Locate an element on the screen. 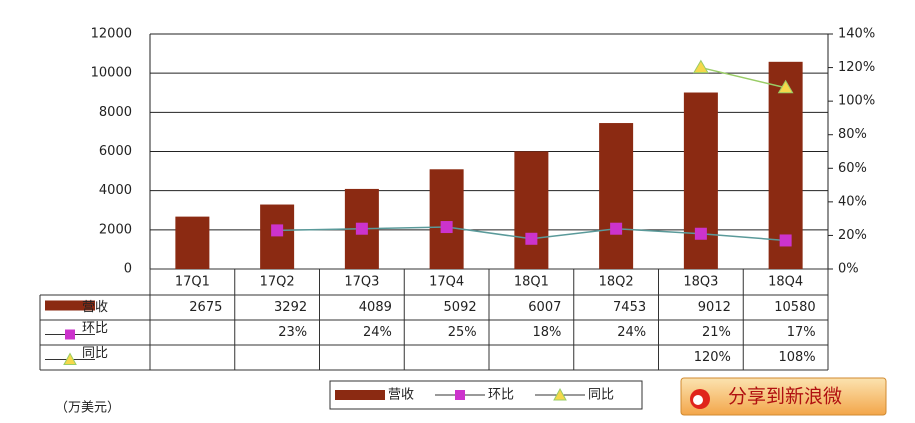  x-tick-label: 18Q3 is located at coordinates (700, 282).